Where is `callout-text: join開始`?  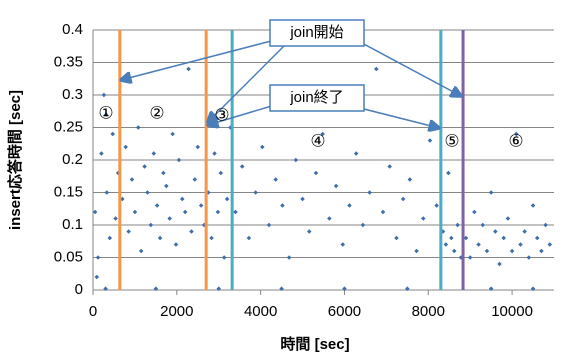
callout-text: join開始 is located at coordinates (316, 32).